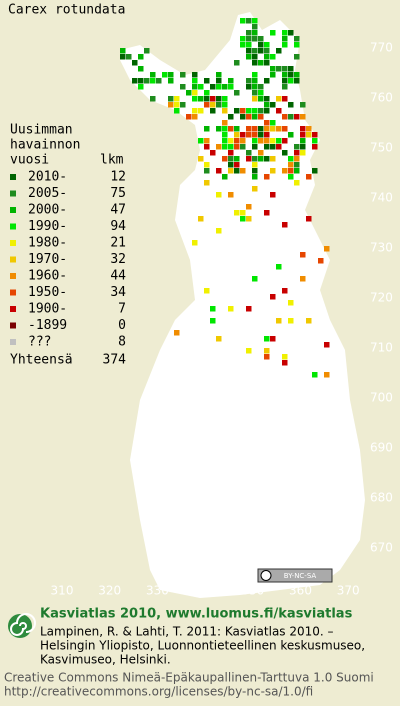  Describe the element at coordinates (300, 591) in the screenshot. I see `x-axis-label: 360` at that location.